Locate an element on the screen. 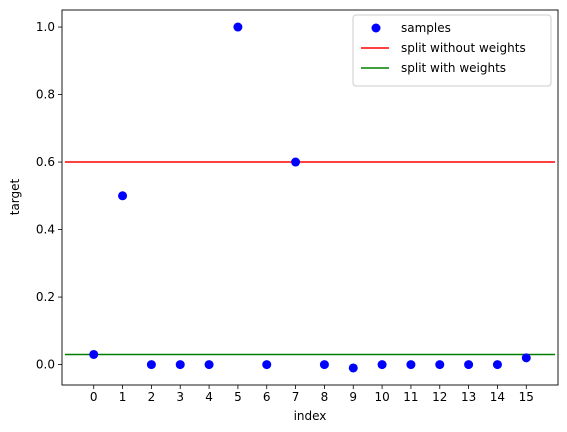 The width and height of the screenshot is (567, 432). x-tick-label: 6 is located at coordinates (267, 397).